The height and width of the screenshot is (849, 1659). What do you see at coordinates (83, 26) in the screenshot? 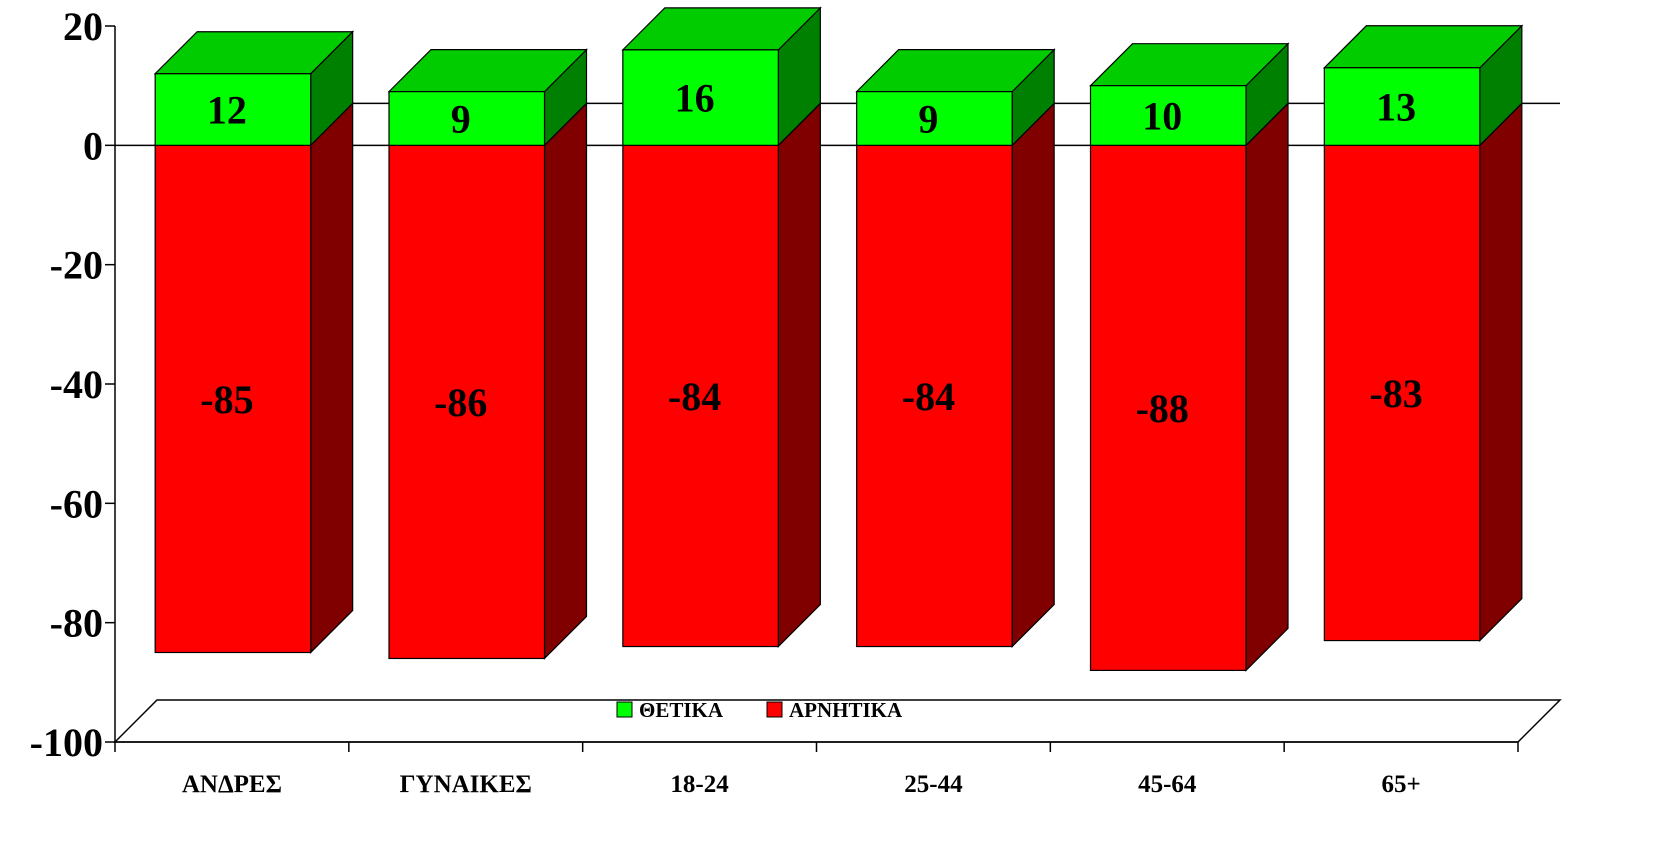
I see `y-tick-label: 20` at bounding box center [83, 26].